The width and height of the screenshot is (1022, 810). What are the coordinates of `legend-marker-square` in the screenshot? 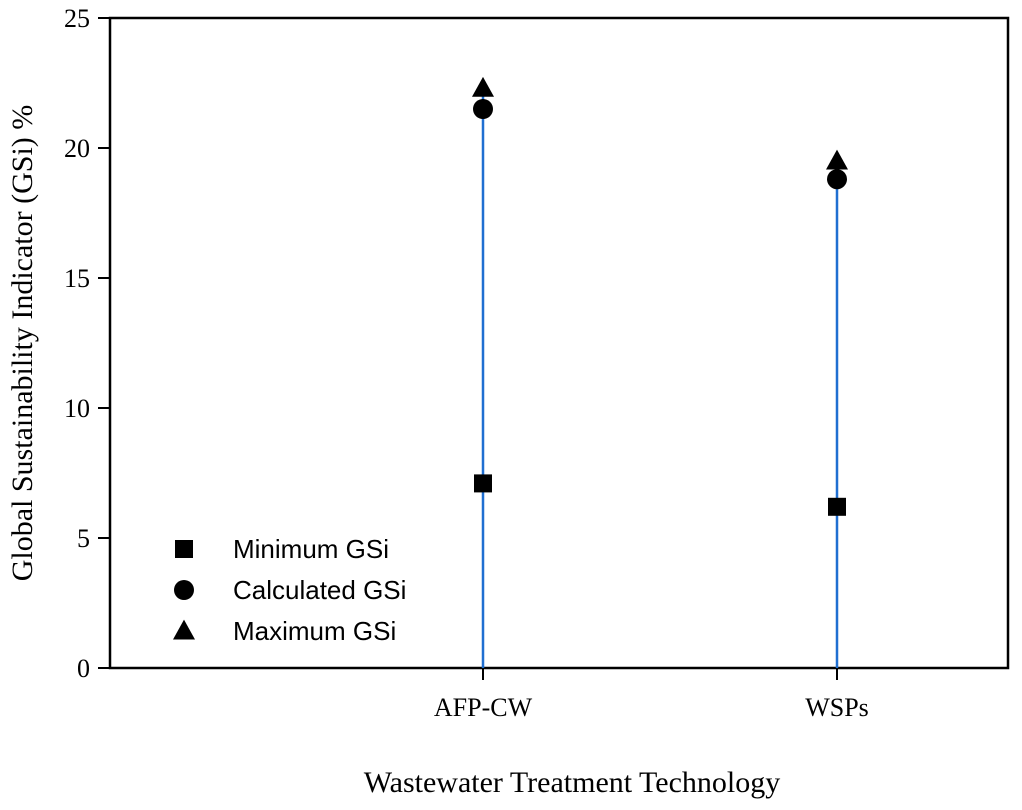 It's located at (184, 549).